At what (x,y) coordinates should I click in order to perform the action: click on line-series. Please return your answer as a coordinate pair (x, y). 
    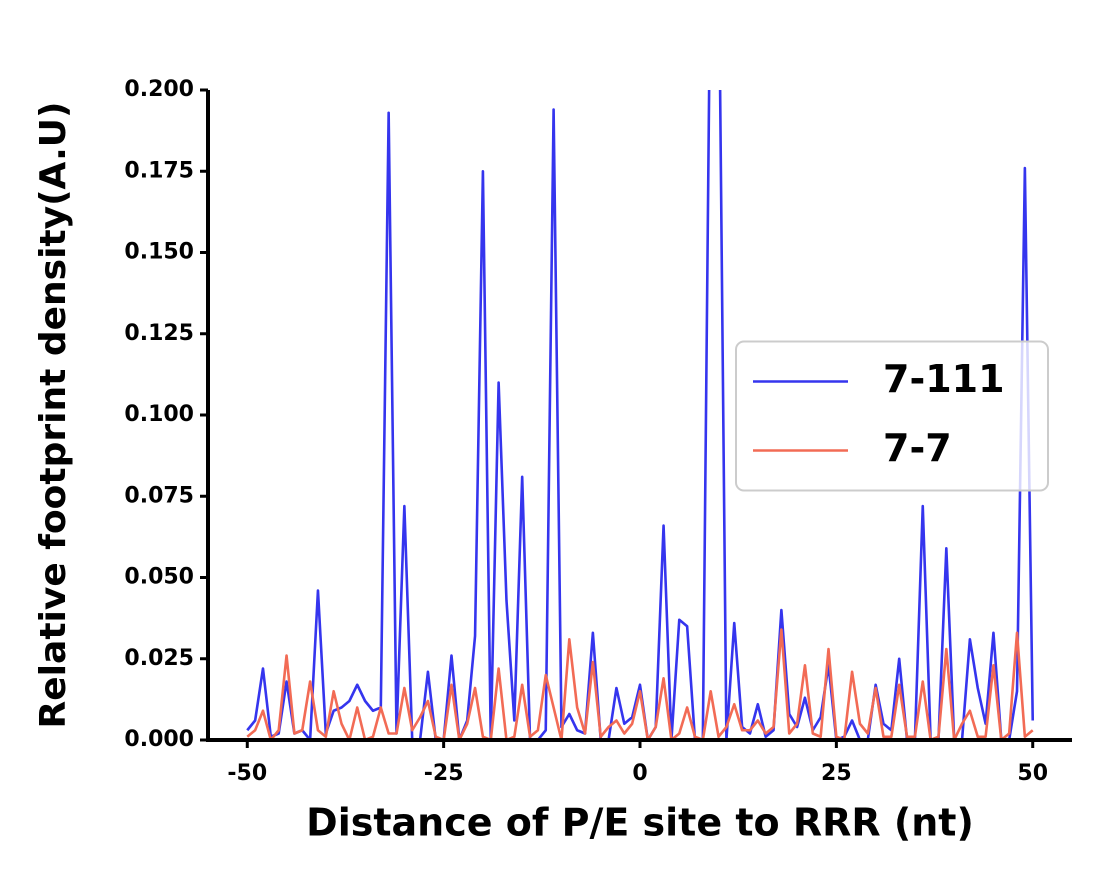
    Looking at the image, I should click on (640, 684).